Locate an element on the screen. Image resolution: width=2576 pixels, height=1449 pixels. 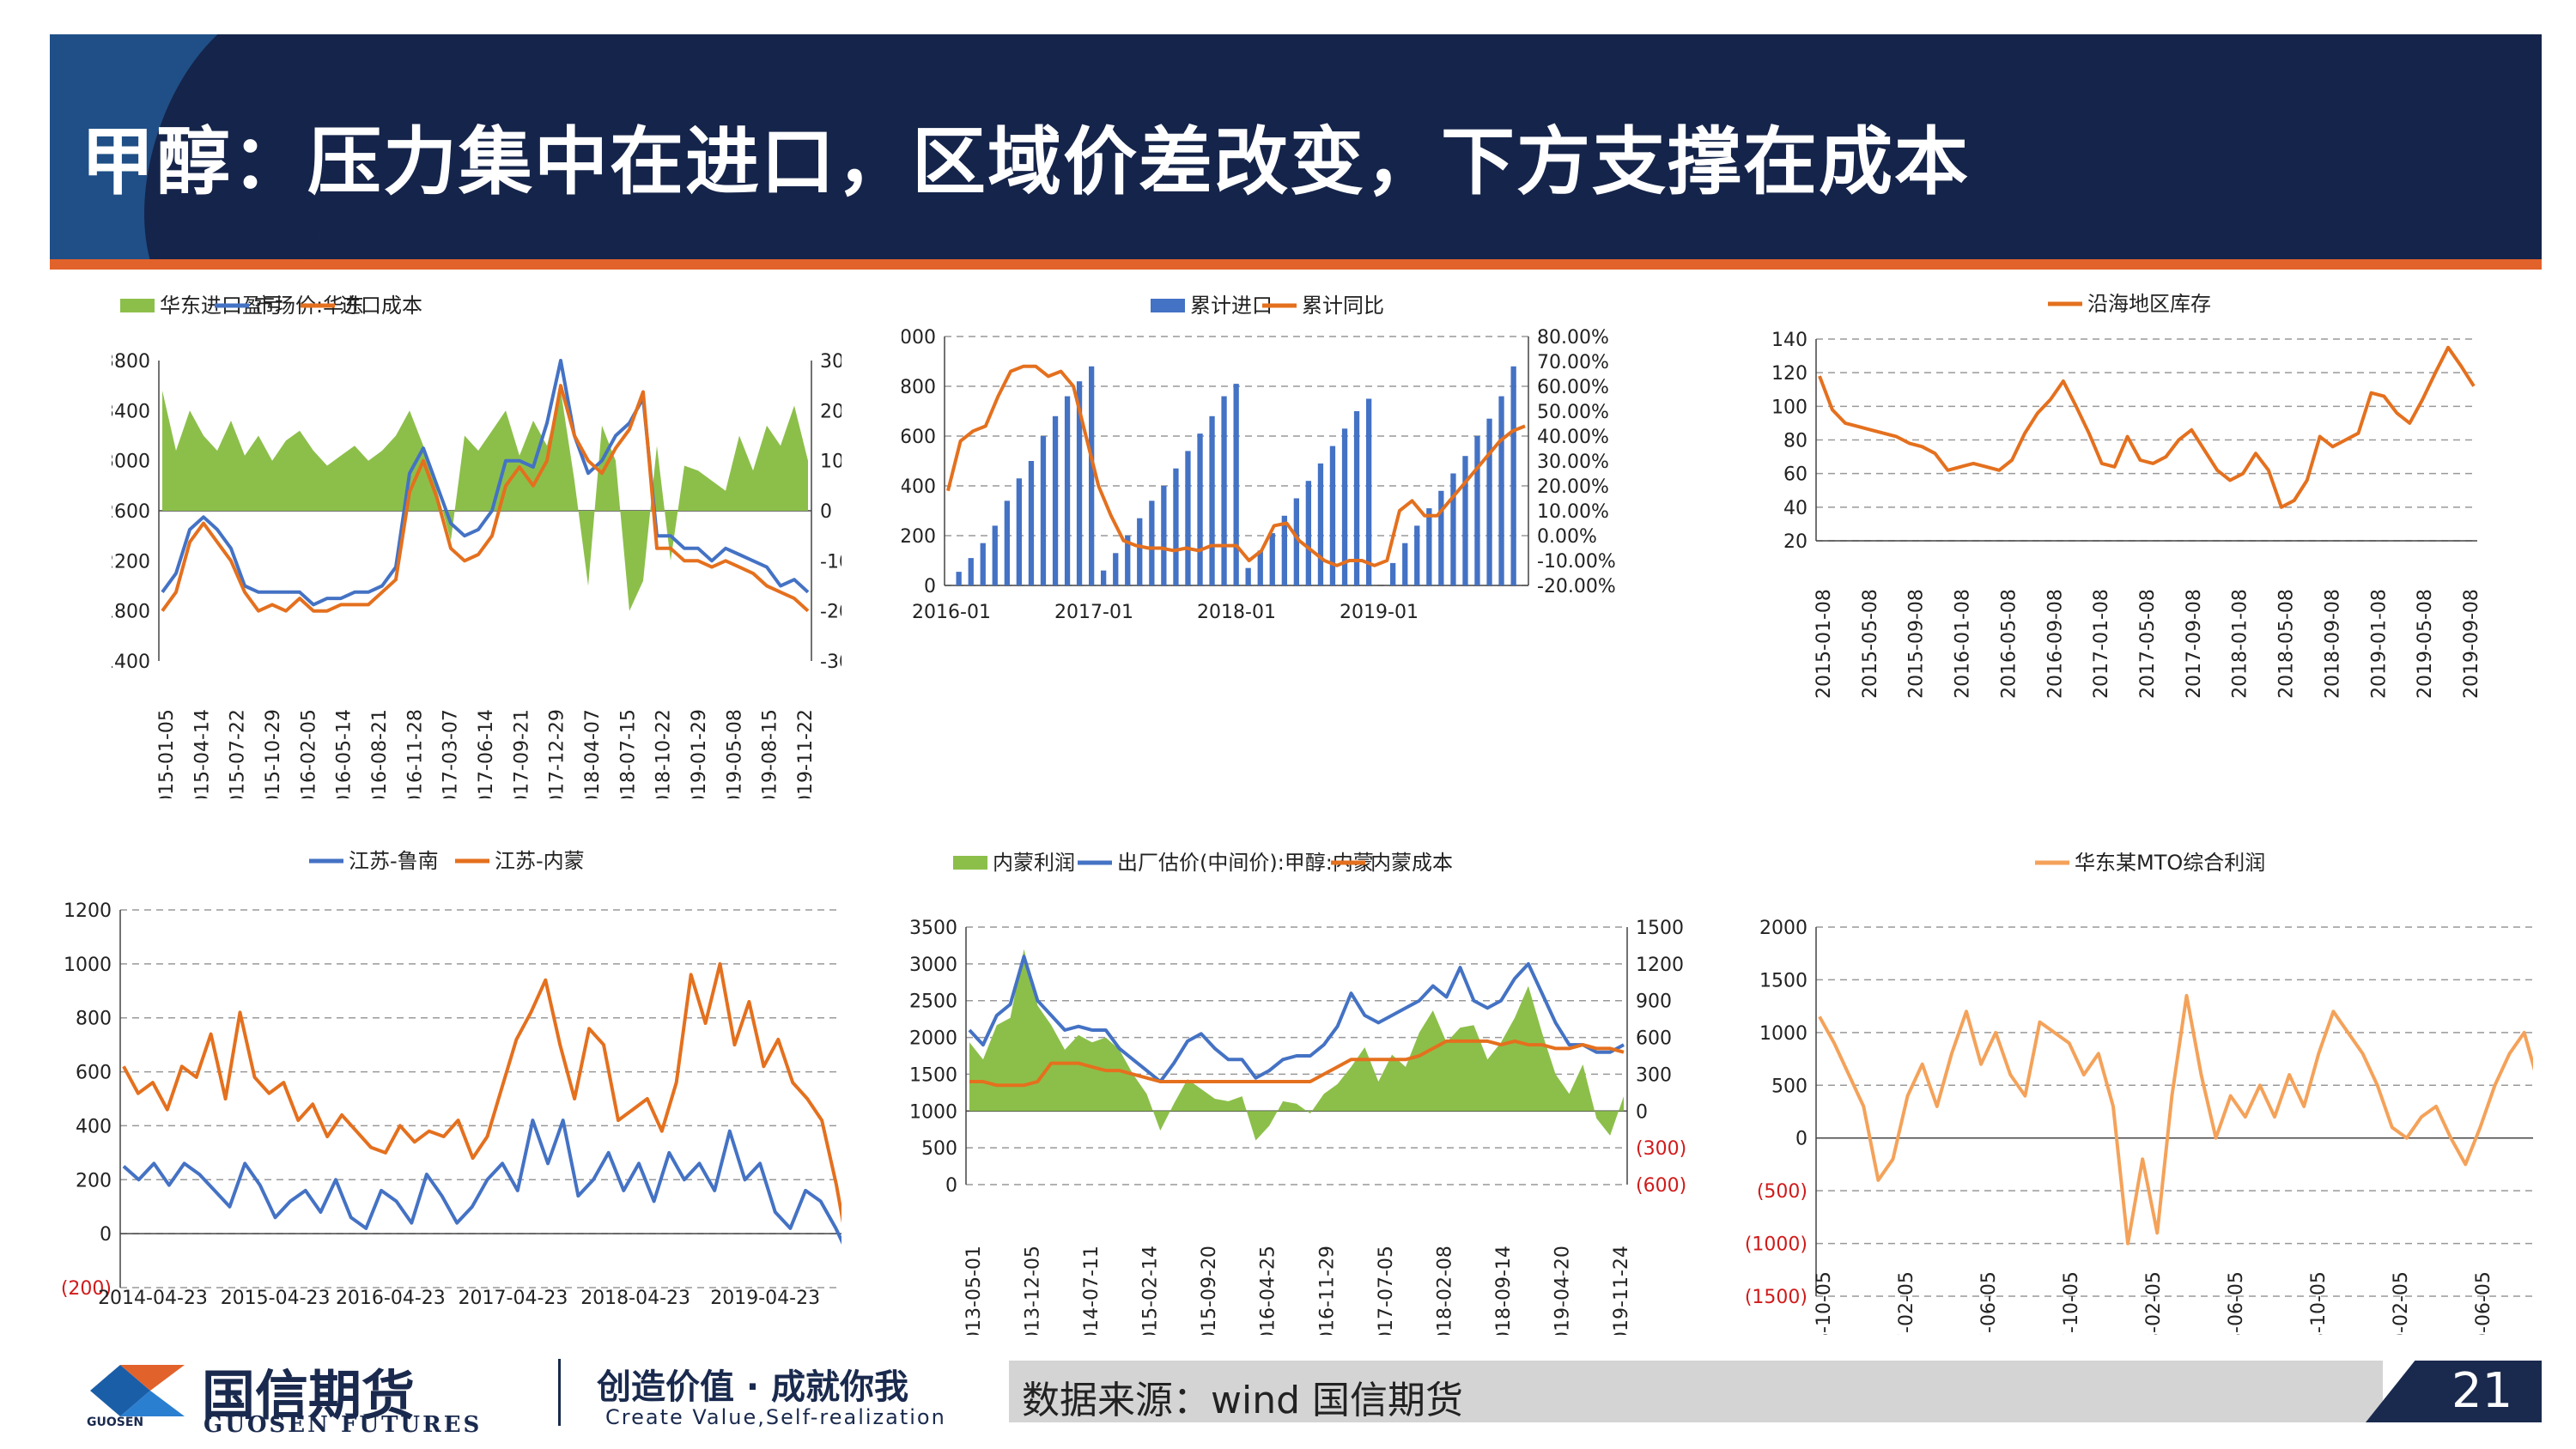
y2-tick-label: 100 is located at coordinates (830, 462).